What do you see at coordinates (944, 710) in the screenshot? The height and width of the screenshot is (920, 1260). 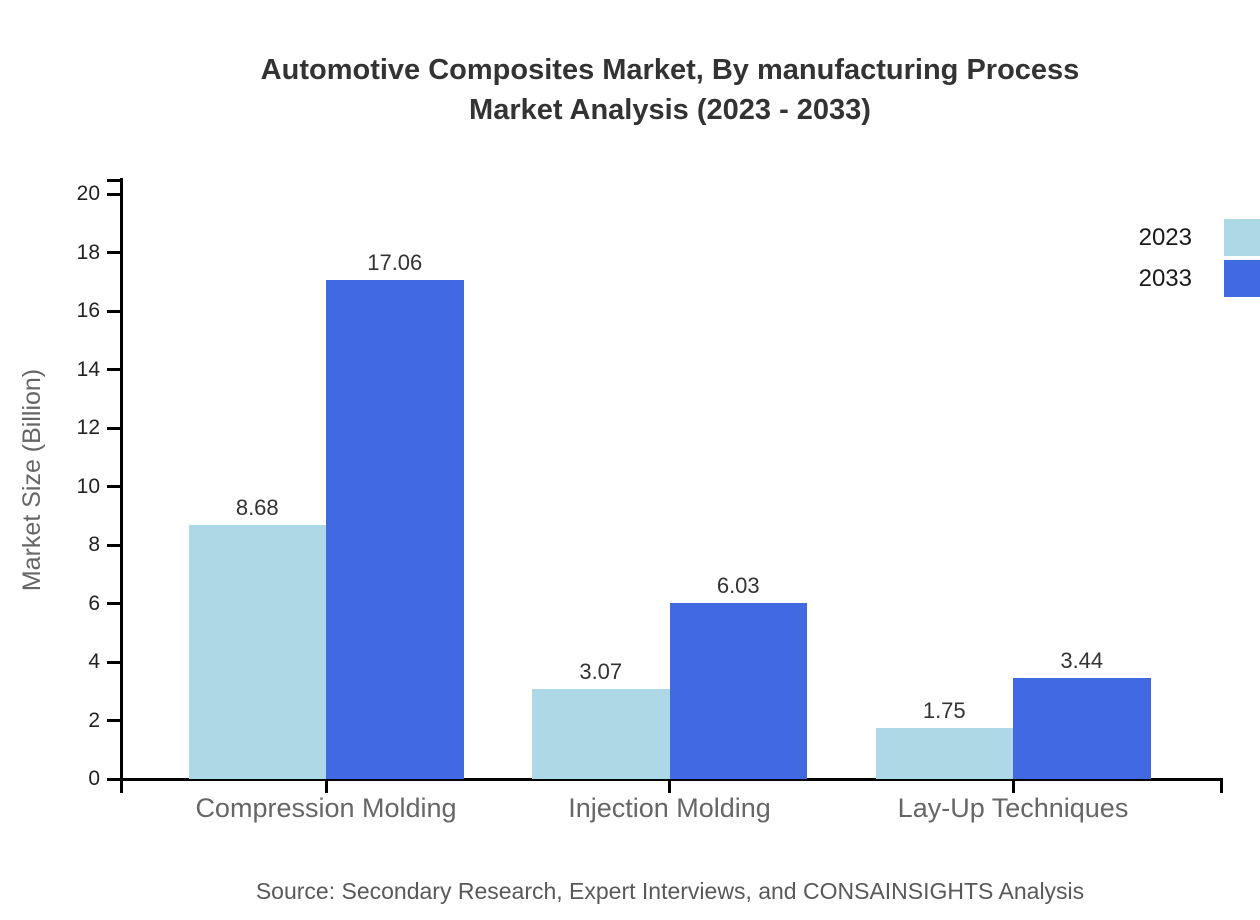 I see `value-label-2023-lay-up-techniques: 1.75` at bounding box center [944, 710].